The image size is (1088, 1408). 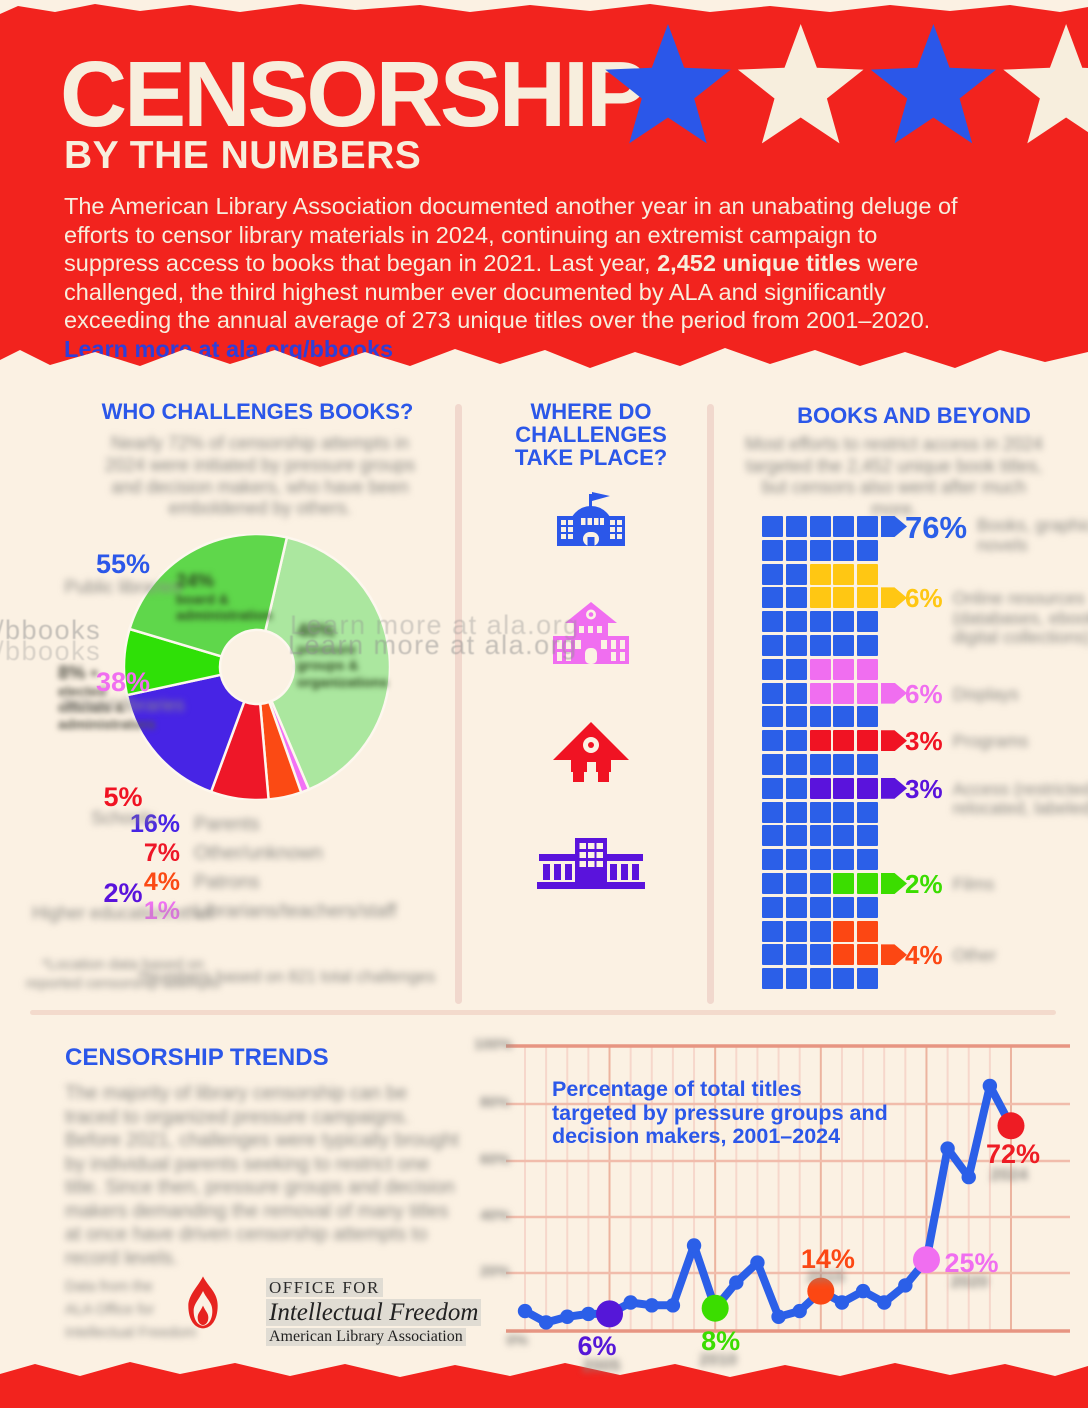 What do you see at coordinates (493, 1044) in the screenshot?
I see `y-axis-label-blurred: 100%` at bounding box center [493, 1044].